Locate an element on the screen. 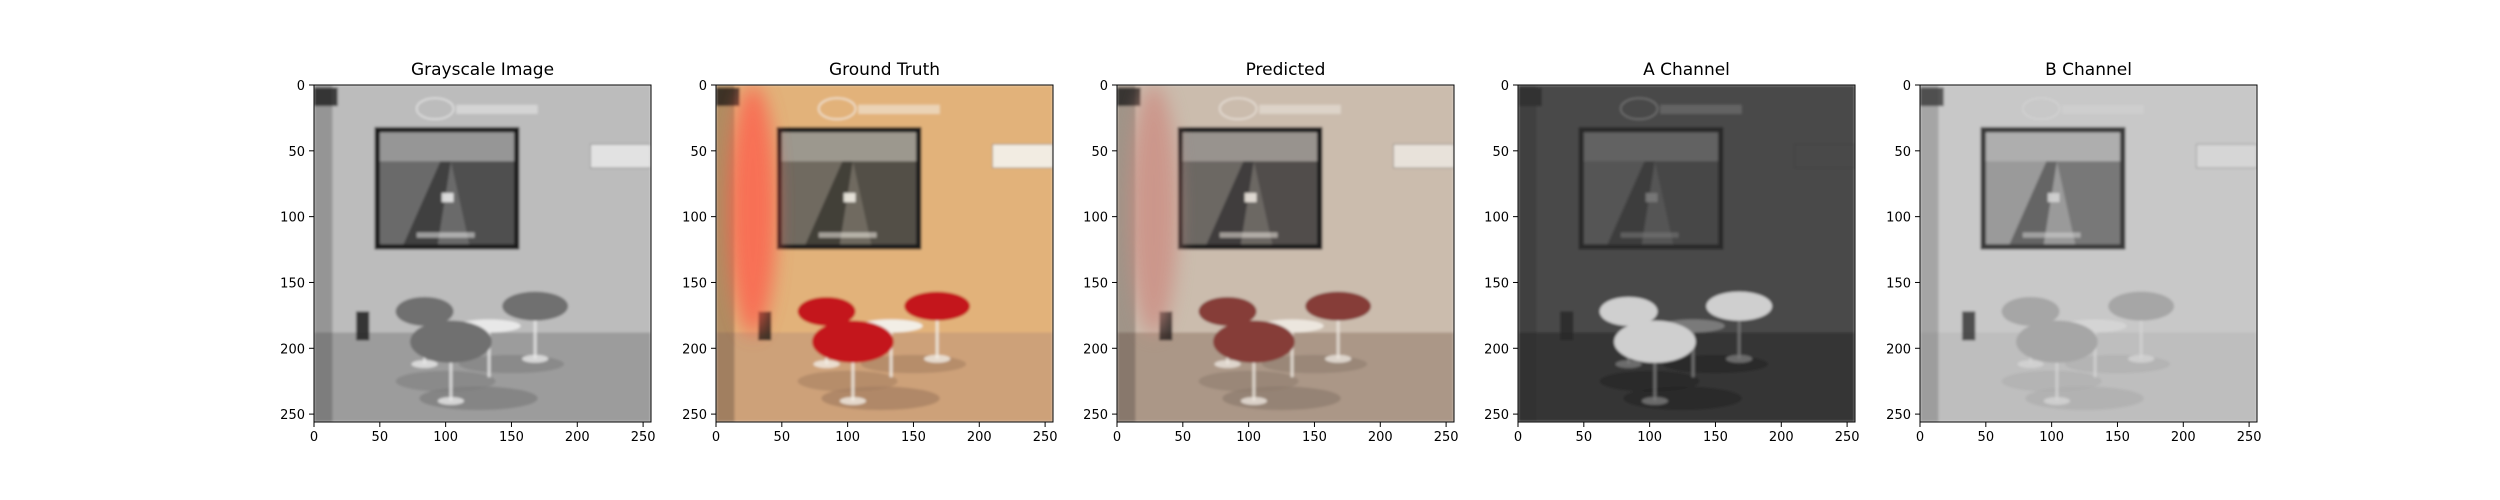 The image size is (2500, 500). image-panel: Predicted 0 50 100 150 200 250 0 50 100 150 200 250 is located at coordinates (1270, 252).